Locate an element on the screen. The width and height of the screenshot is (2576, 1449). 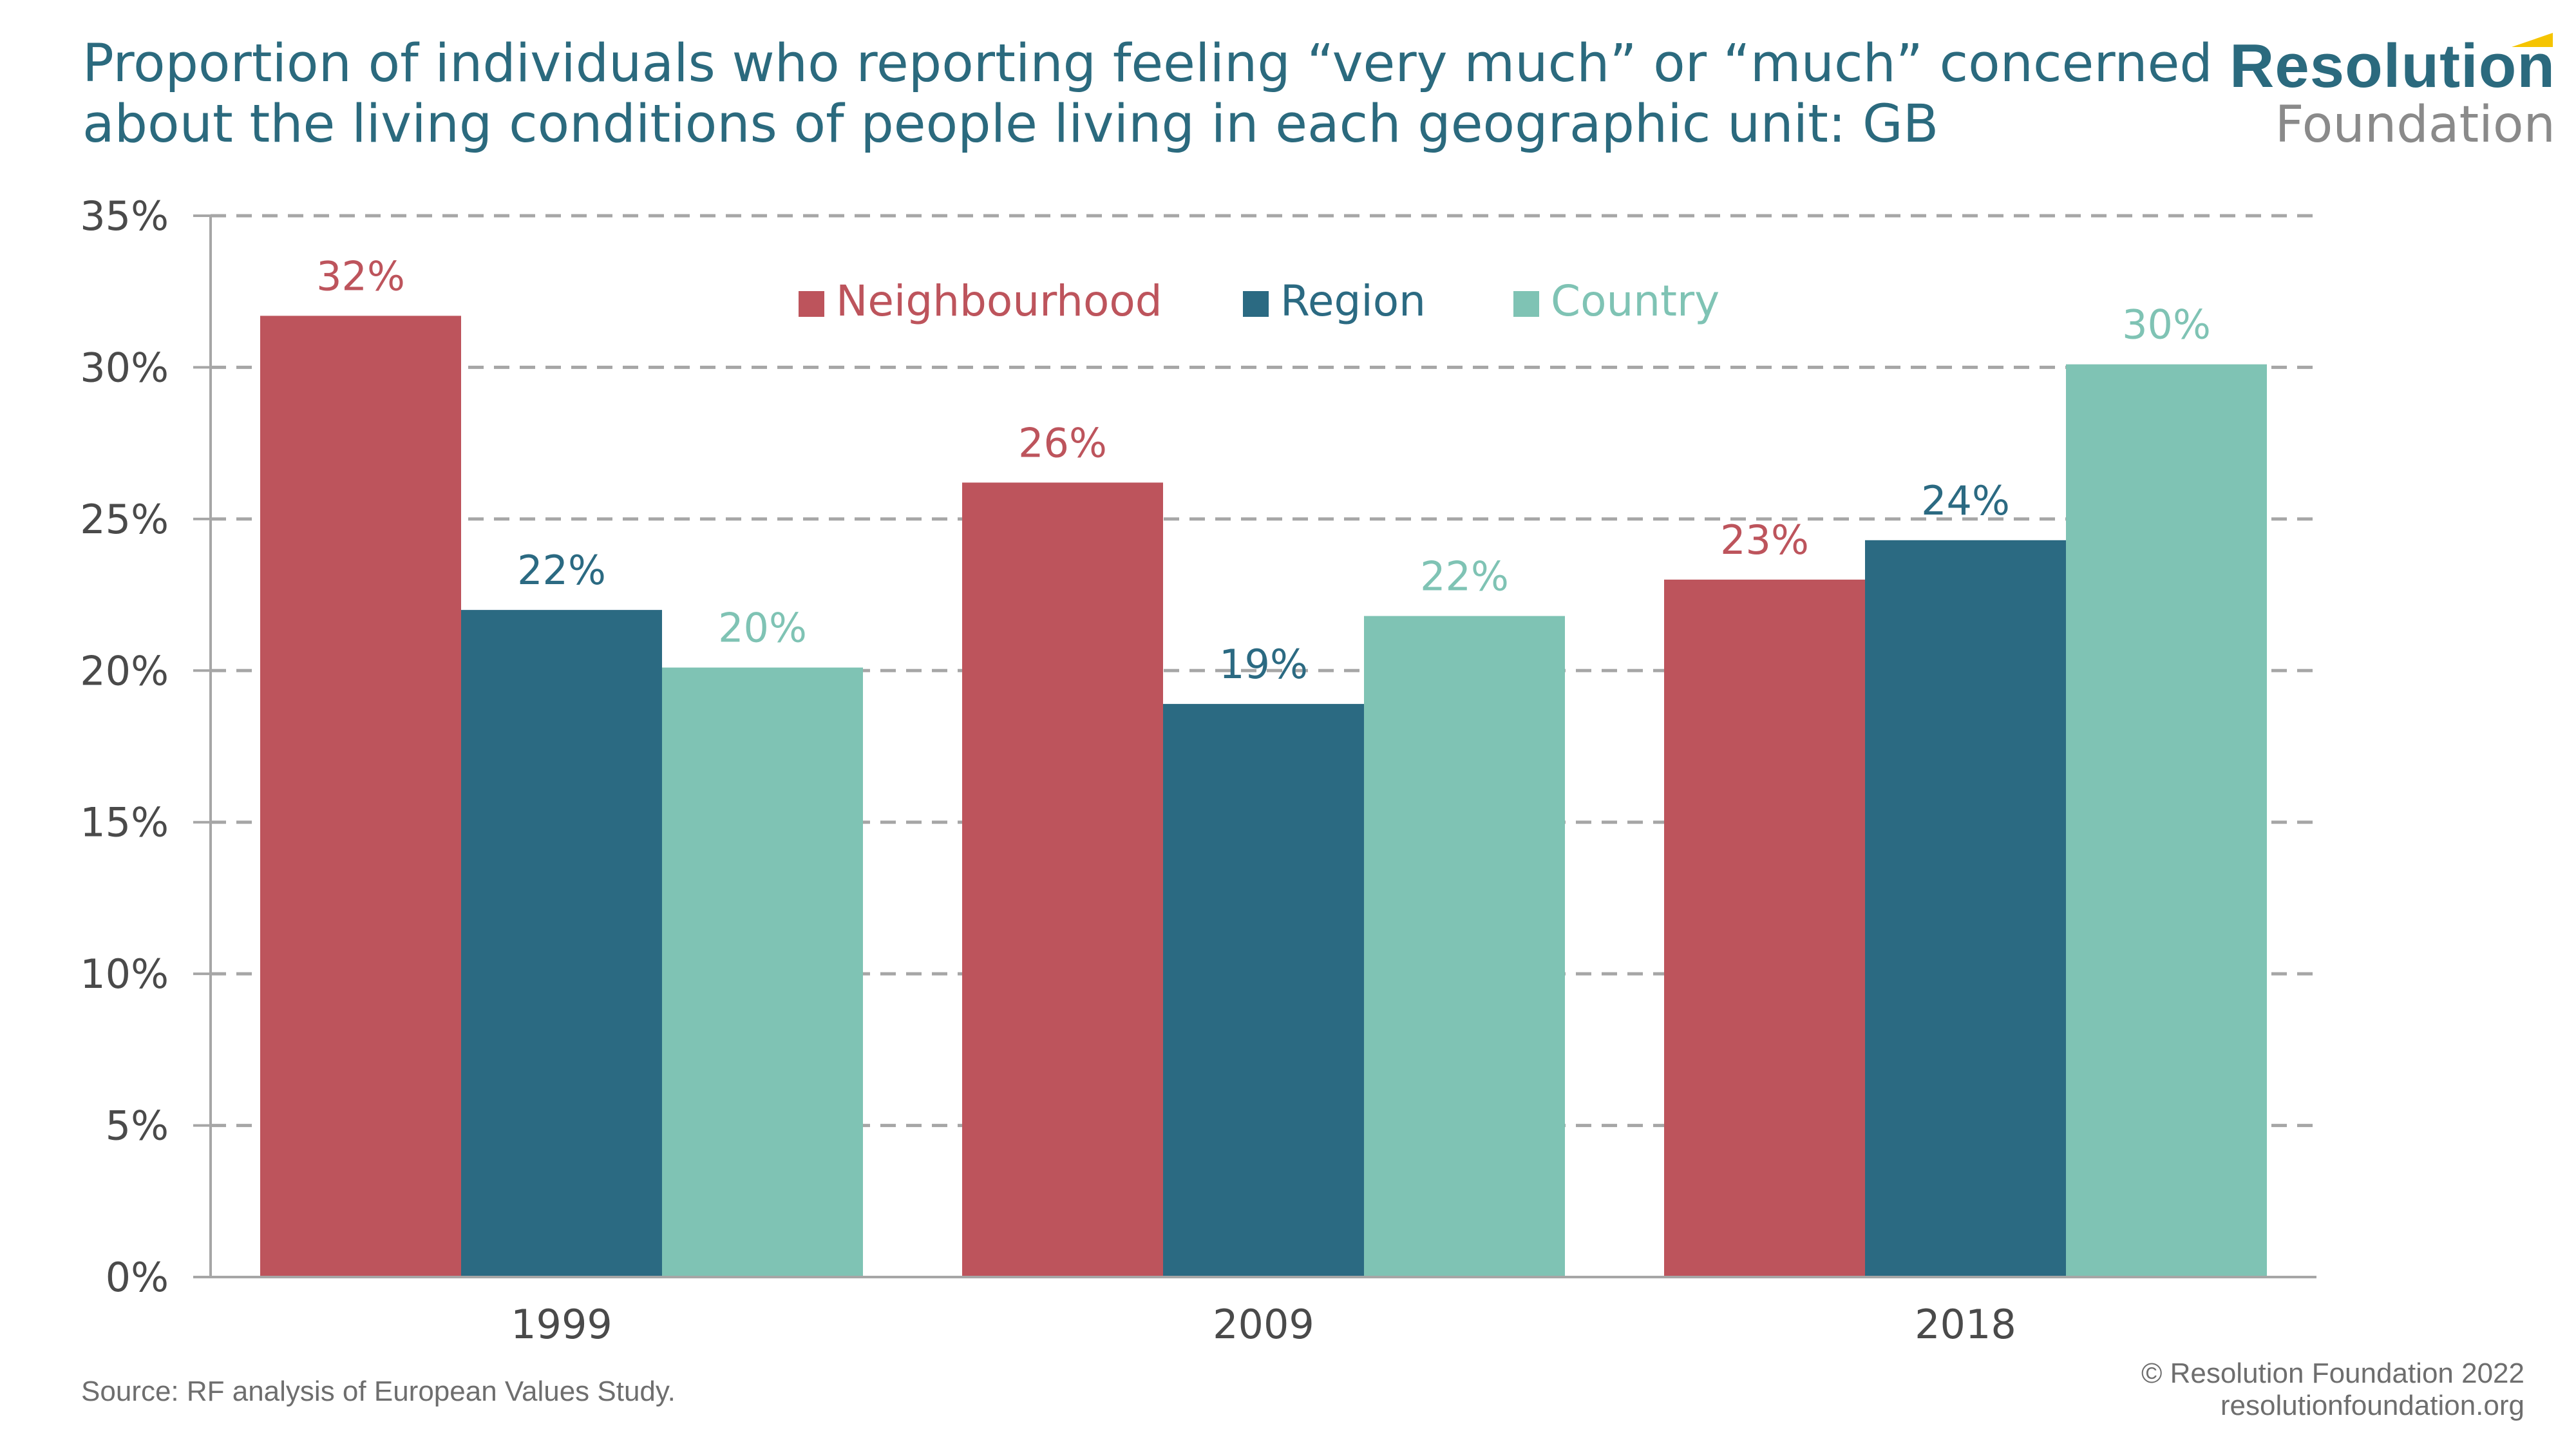
data-label: 32% is located at coordinates (361, 275).